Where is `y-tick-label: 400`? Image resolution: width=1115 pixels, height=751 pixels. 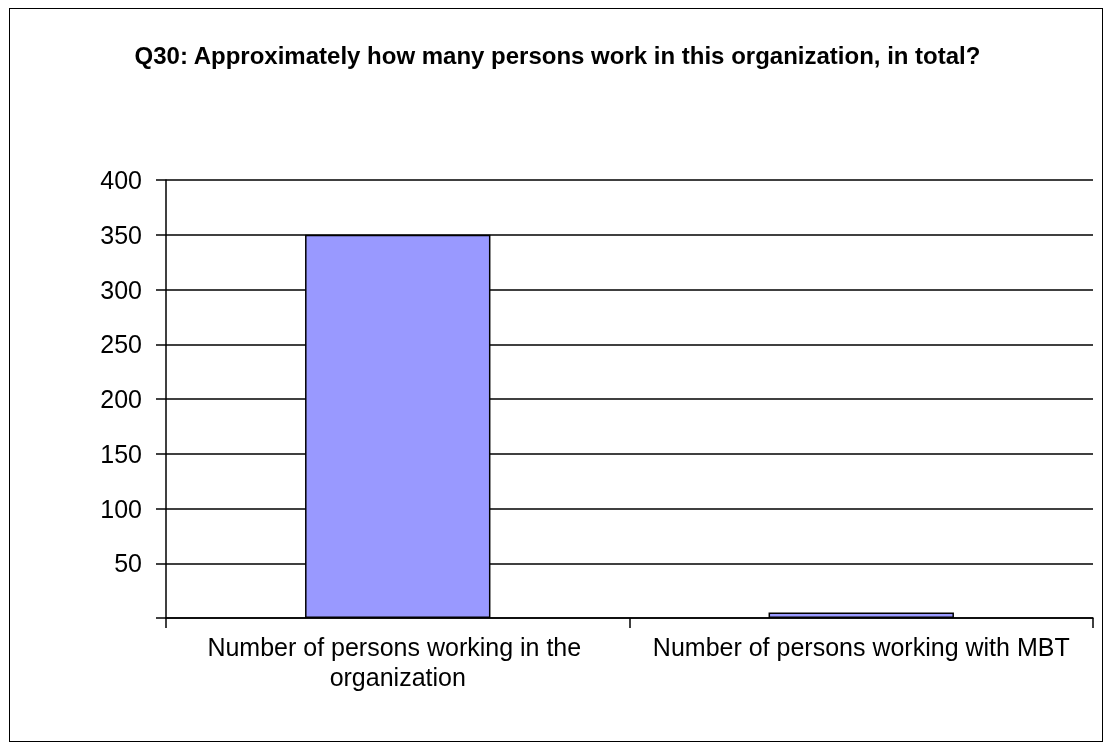
y-tick-label: 400 is located at coordinates (121, 180).